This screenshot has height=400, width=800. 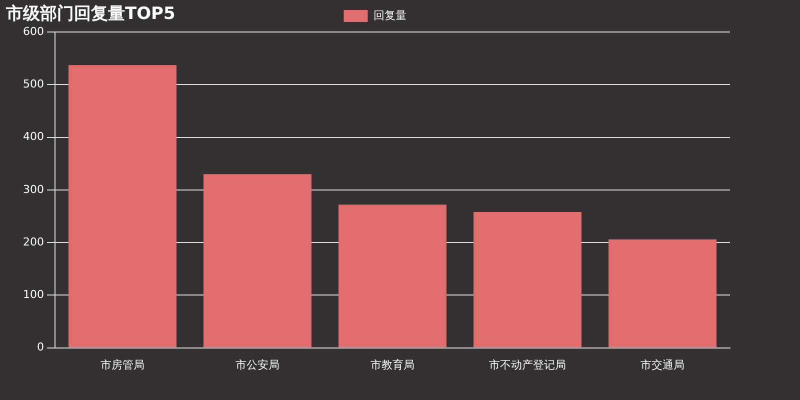 What do you see at coordinates (33, 31) in the screenshot?
I see `y-tick-label: 600` at bounding box center [33, 31].